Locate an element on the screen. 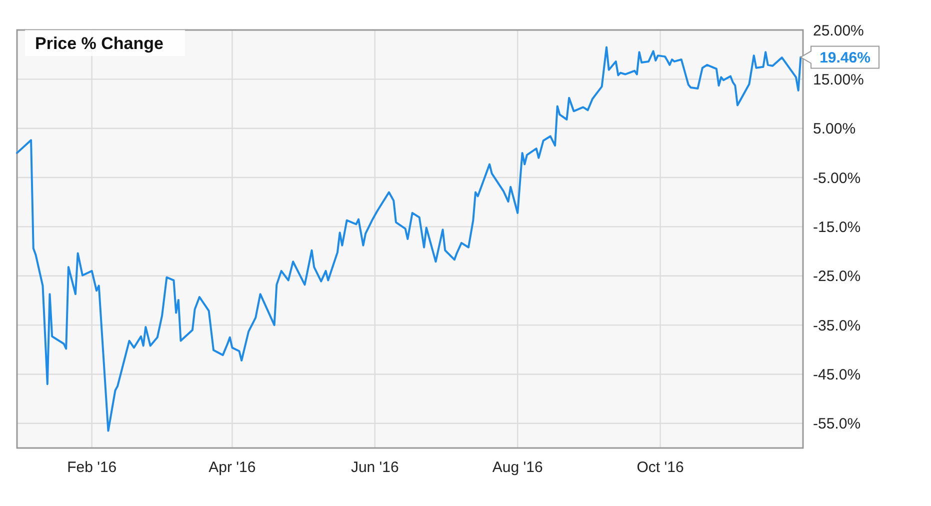  y-tick-label: -35.0% is located at coordinates (837, 325).